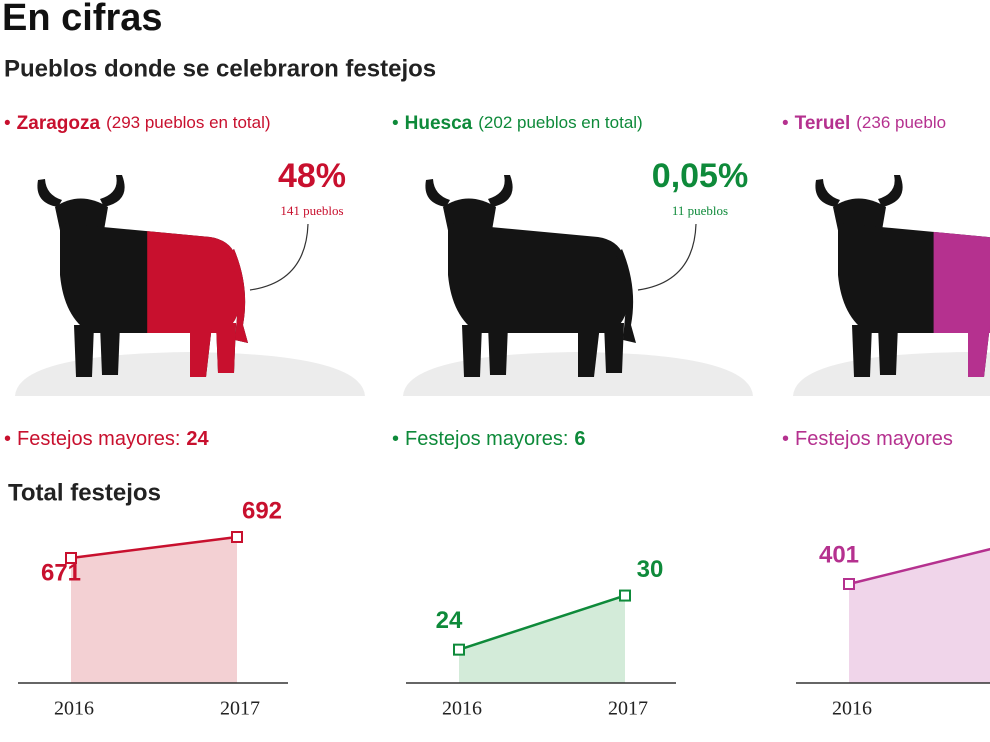 The height and width of the screenshot is (742, 990). What do you see at coordinates (901, 122) in the screenshot?
I see `region-detail: (236 pueblo` at bounding box center [901, 122].